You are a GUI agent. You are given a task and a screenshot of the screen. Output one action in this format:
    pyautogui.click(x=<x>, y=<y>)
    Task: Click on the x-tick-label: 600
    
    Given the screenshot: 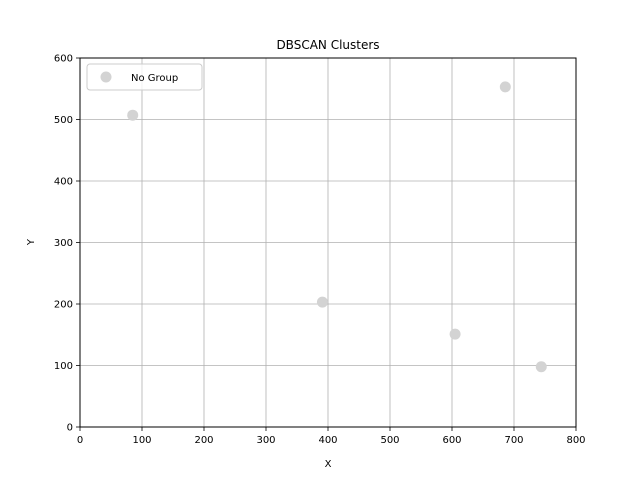 What is the action you would take?
    pyautogui.click(x=451, y=440)
    